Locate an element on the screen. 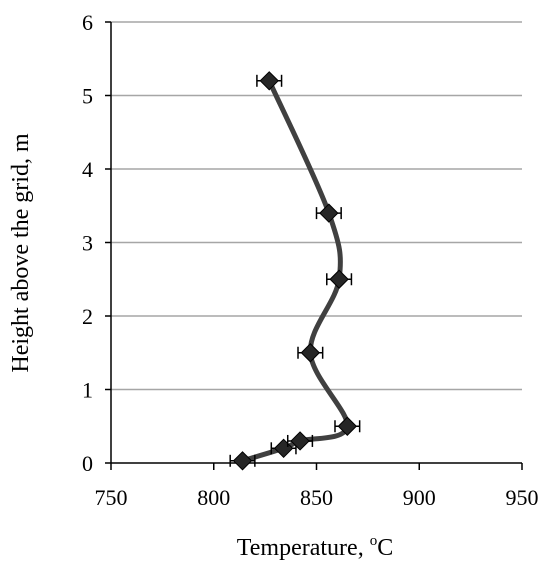 This screenshot has height=573, width=550. x-axis-title: Temperature, oC is located at coordinates (315, 547).